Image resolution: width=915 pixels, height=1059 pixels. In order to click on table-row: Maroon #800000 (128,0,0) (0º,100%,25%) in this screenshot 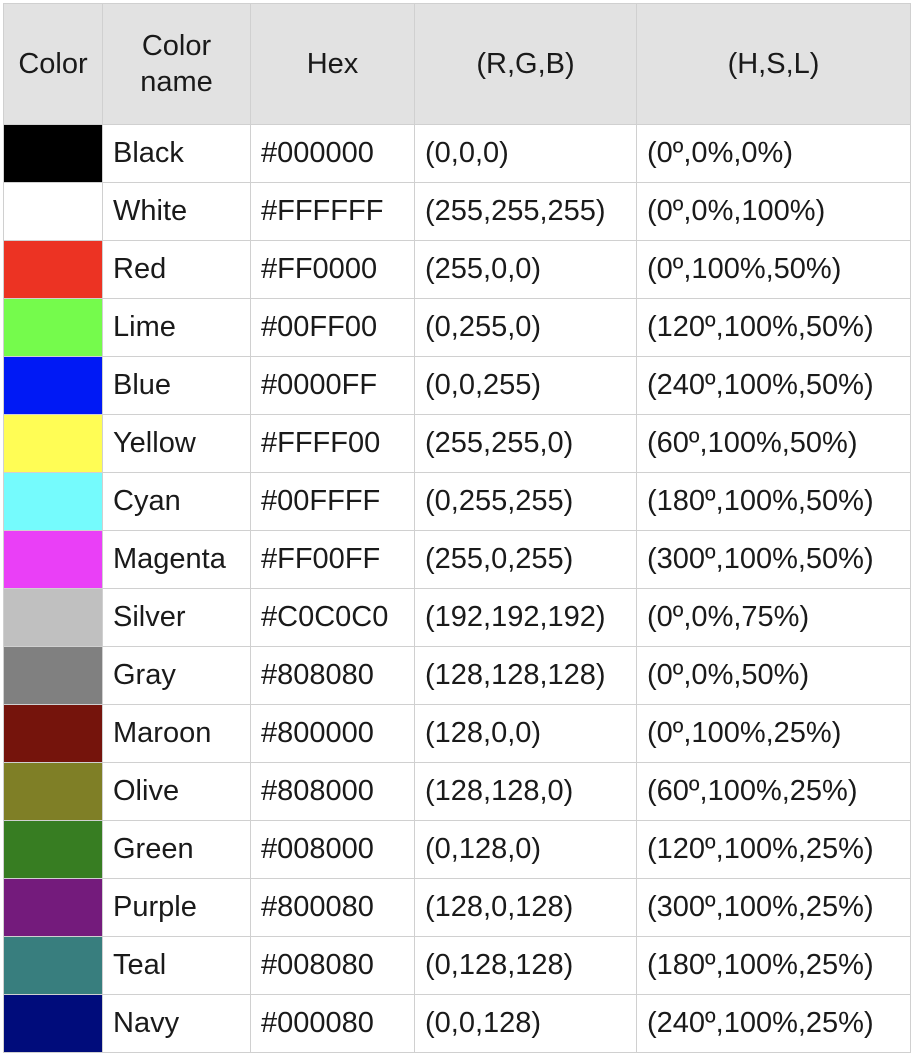, I will do `click(457, 733)`.